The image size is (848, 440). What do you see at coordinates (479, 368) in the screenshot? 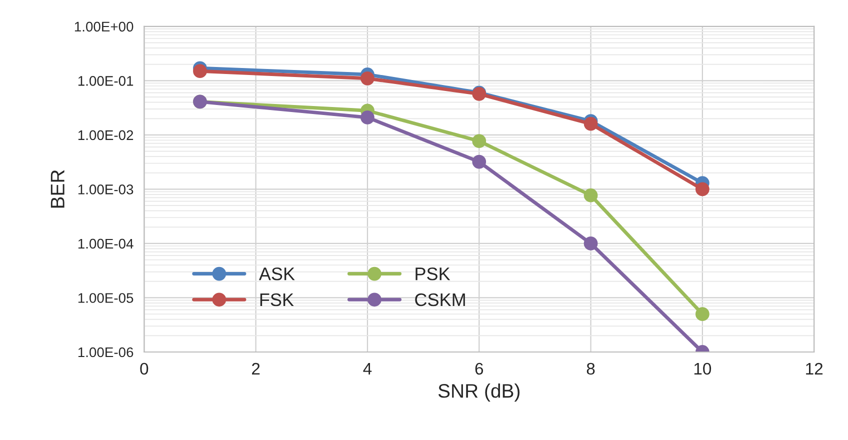
I see `x-tick-label: 6` at bounding box center [479, 368].